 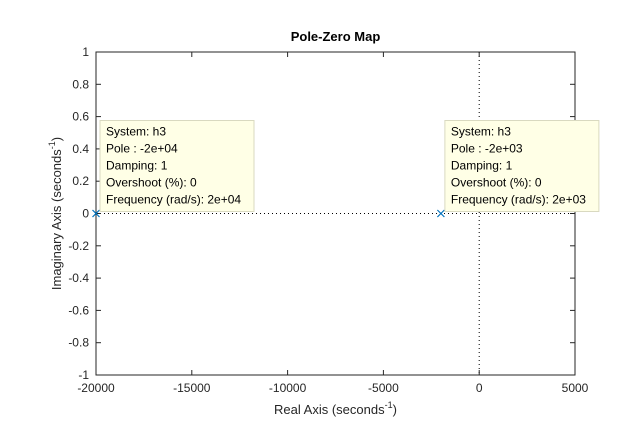 I want to click on y-axis-label-superscript: -1, so click(x=52, y=145).